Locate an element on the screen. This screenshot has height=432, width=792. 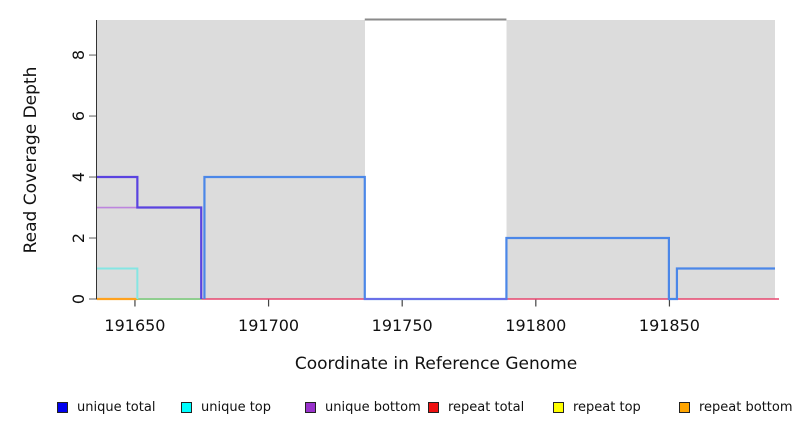
x-tick-label: 191650 is located at coordinates (134, 325).